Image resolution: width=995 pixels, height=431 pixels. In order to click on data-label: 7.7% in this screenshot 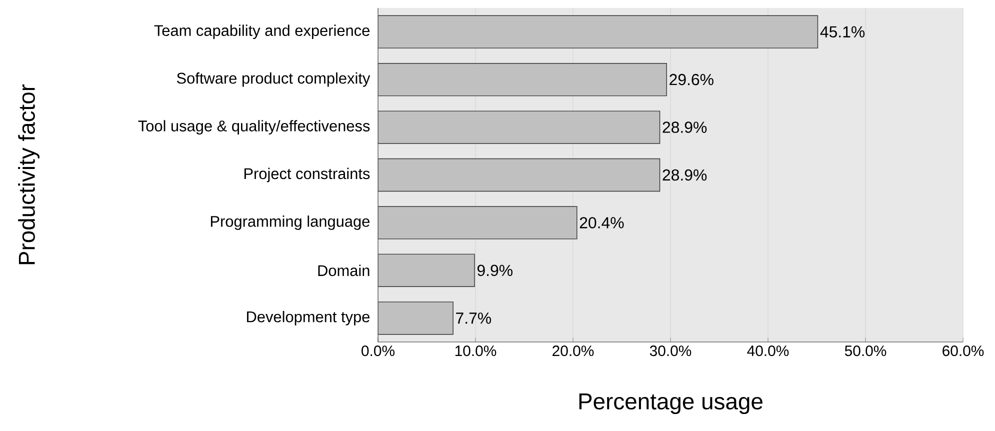, I will do `click(474, 318)`.